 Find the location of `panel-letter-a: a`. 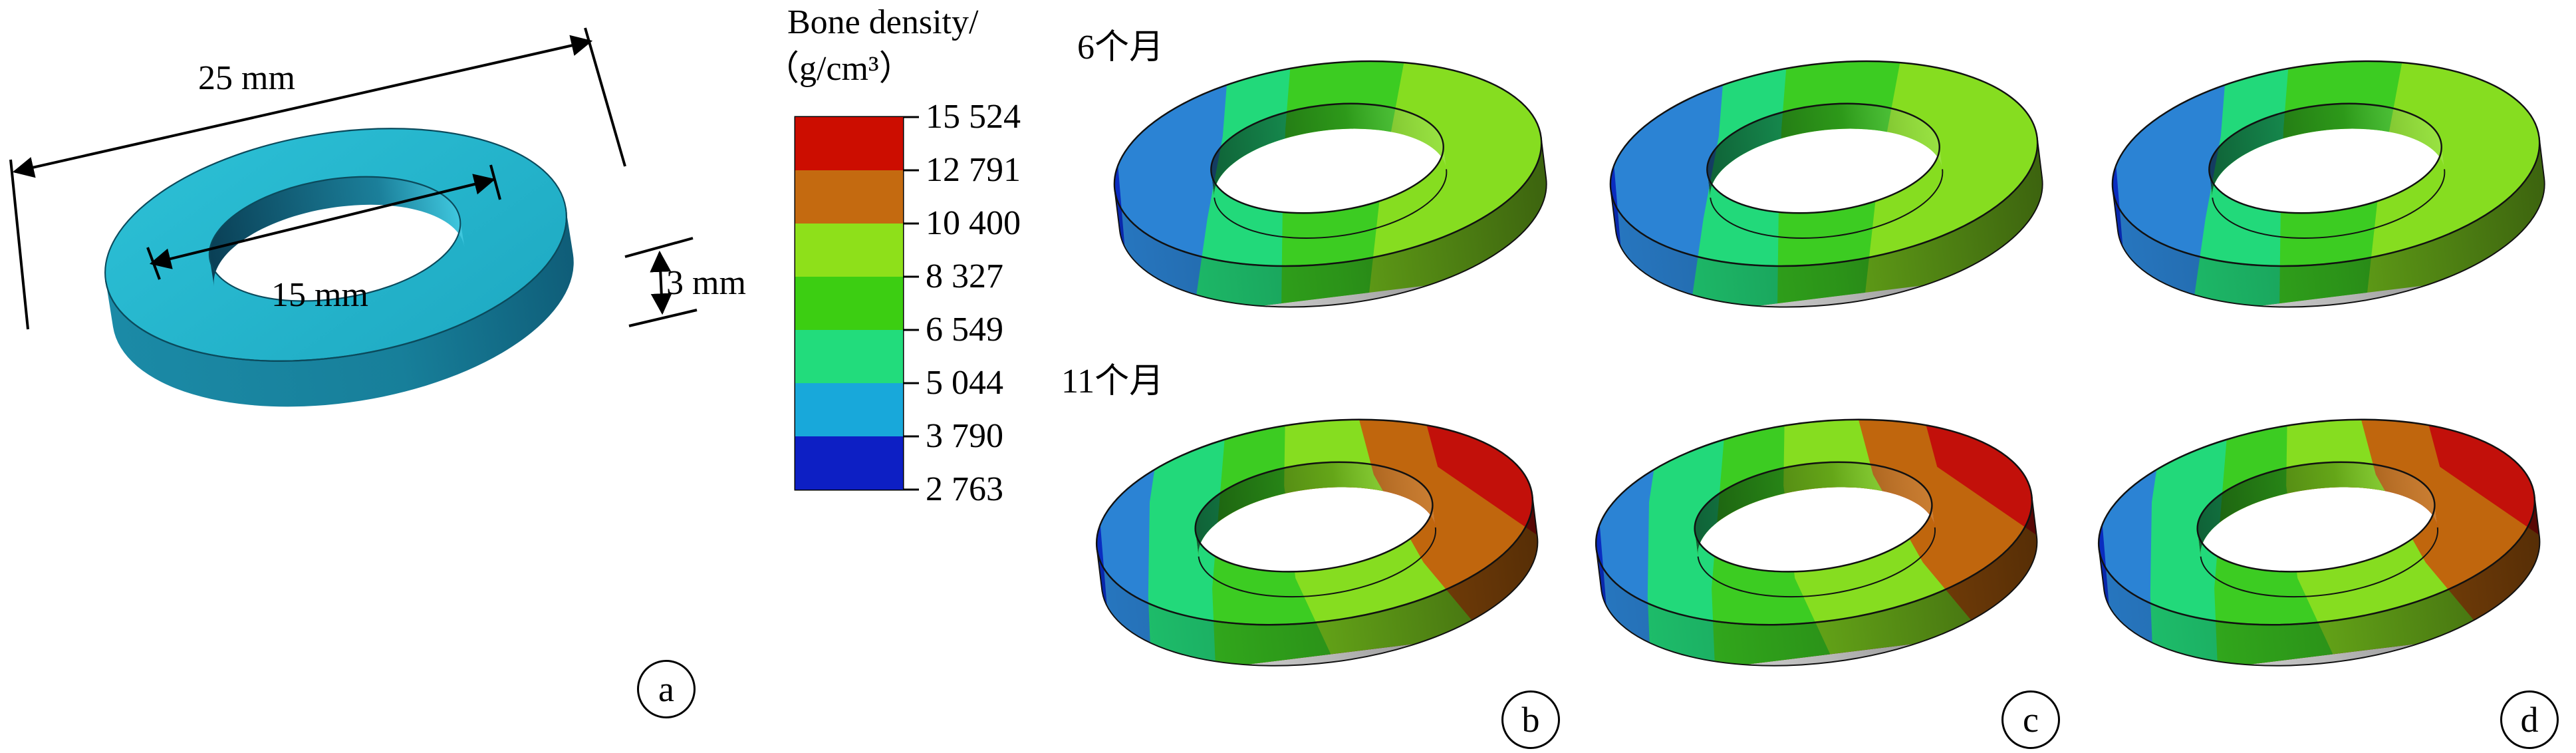

panel-letter-a: a is located at coordinates (666, 689).